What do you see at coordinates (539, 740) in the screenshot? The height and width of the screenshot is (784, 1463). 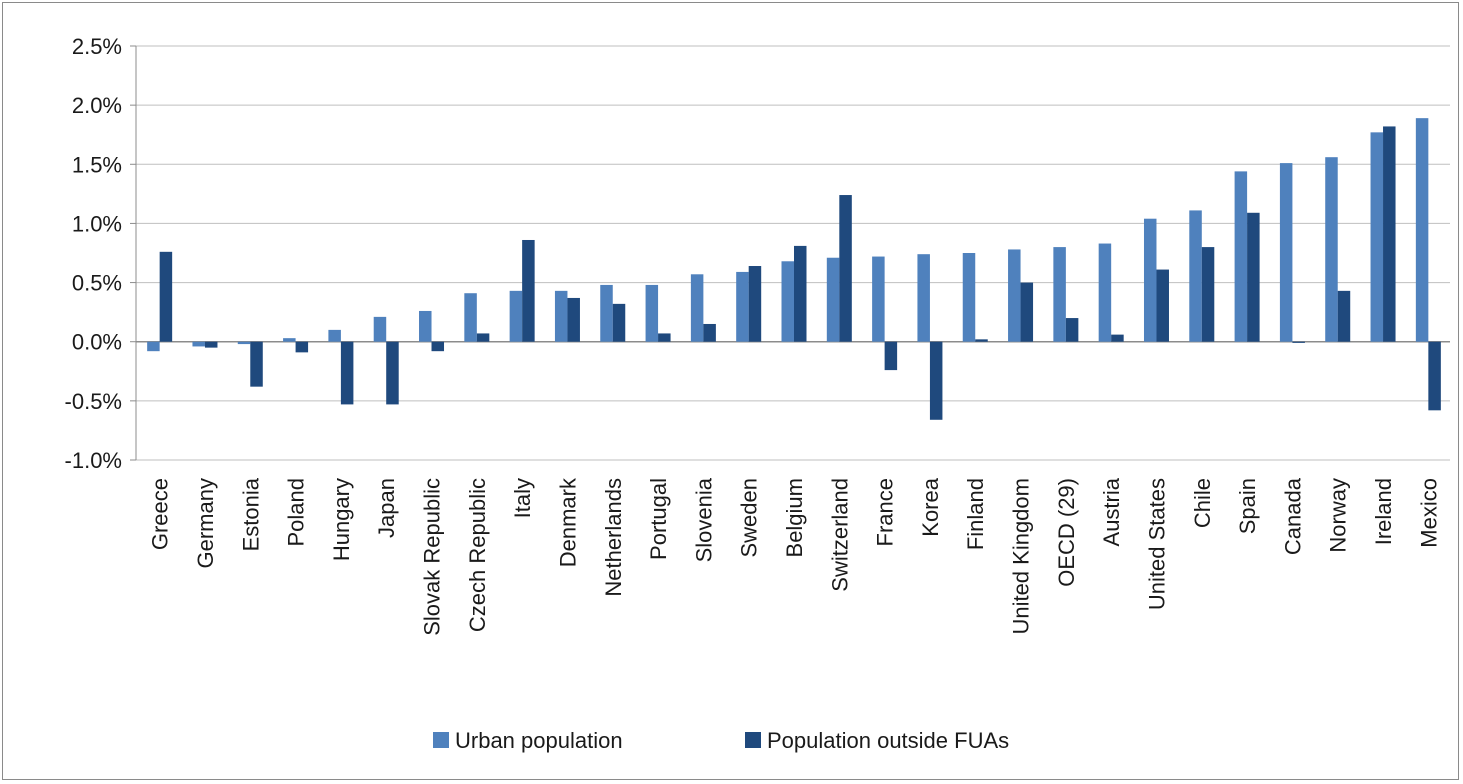 I see `legend-label-urban-population: Urban population` at bounding box center [539, 740].